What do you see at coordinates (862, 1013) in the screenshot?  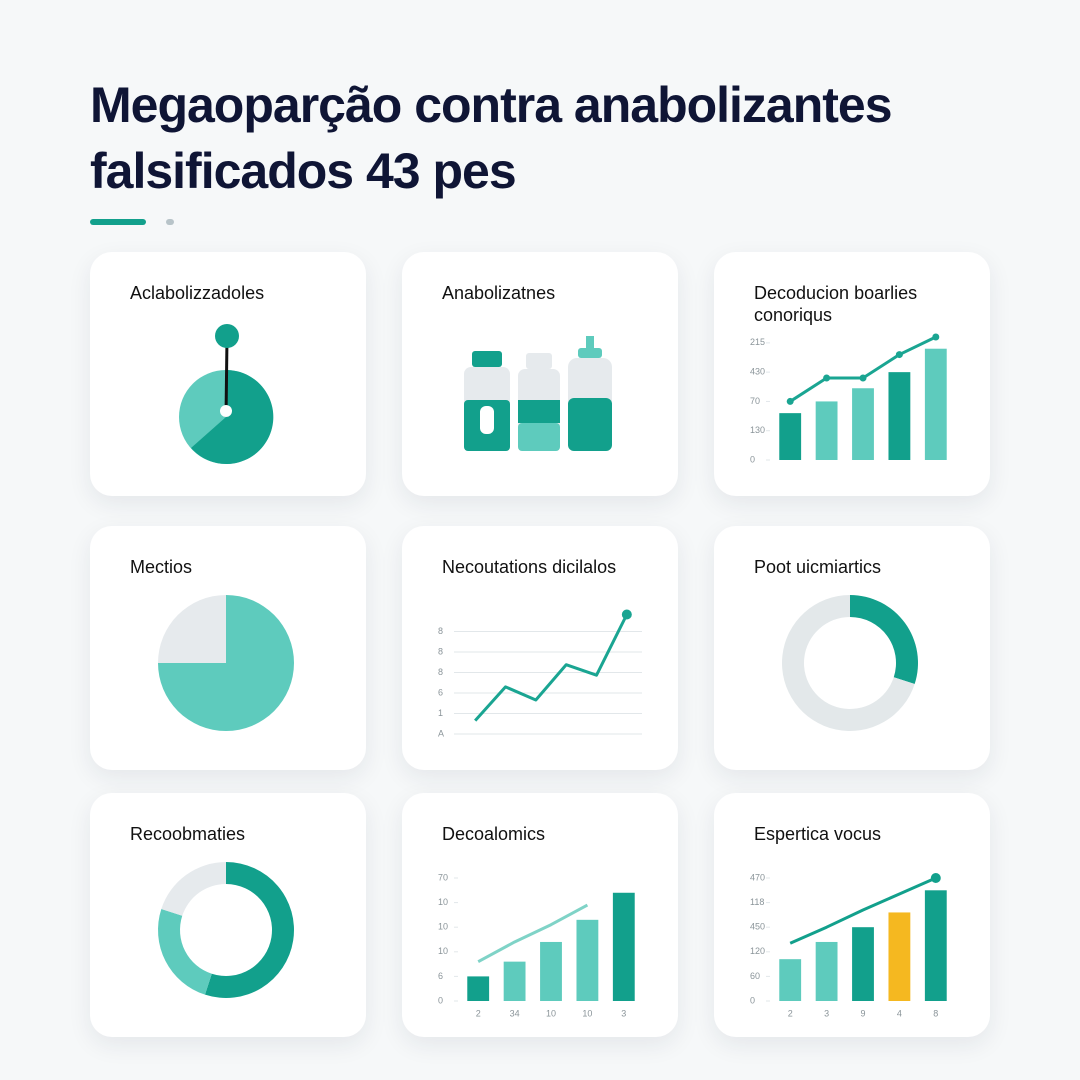 I see `x-tick-label: 9` at bounding box center [862, 1013].